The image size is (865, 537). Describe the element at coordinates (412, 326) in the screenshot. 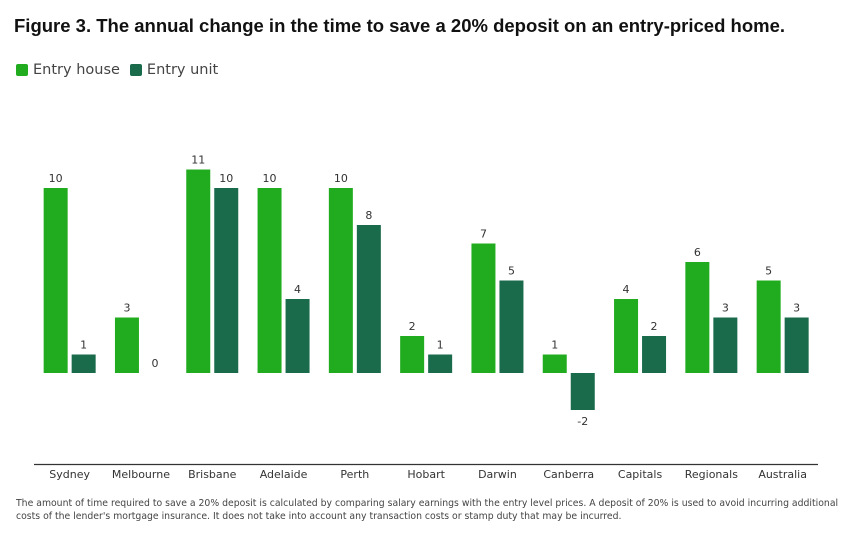

I see `data-label-hobart-entry-house: 2` at that location.